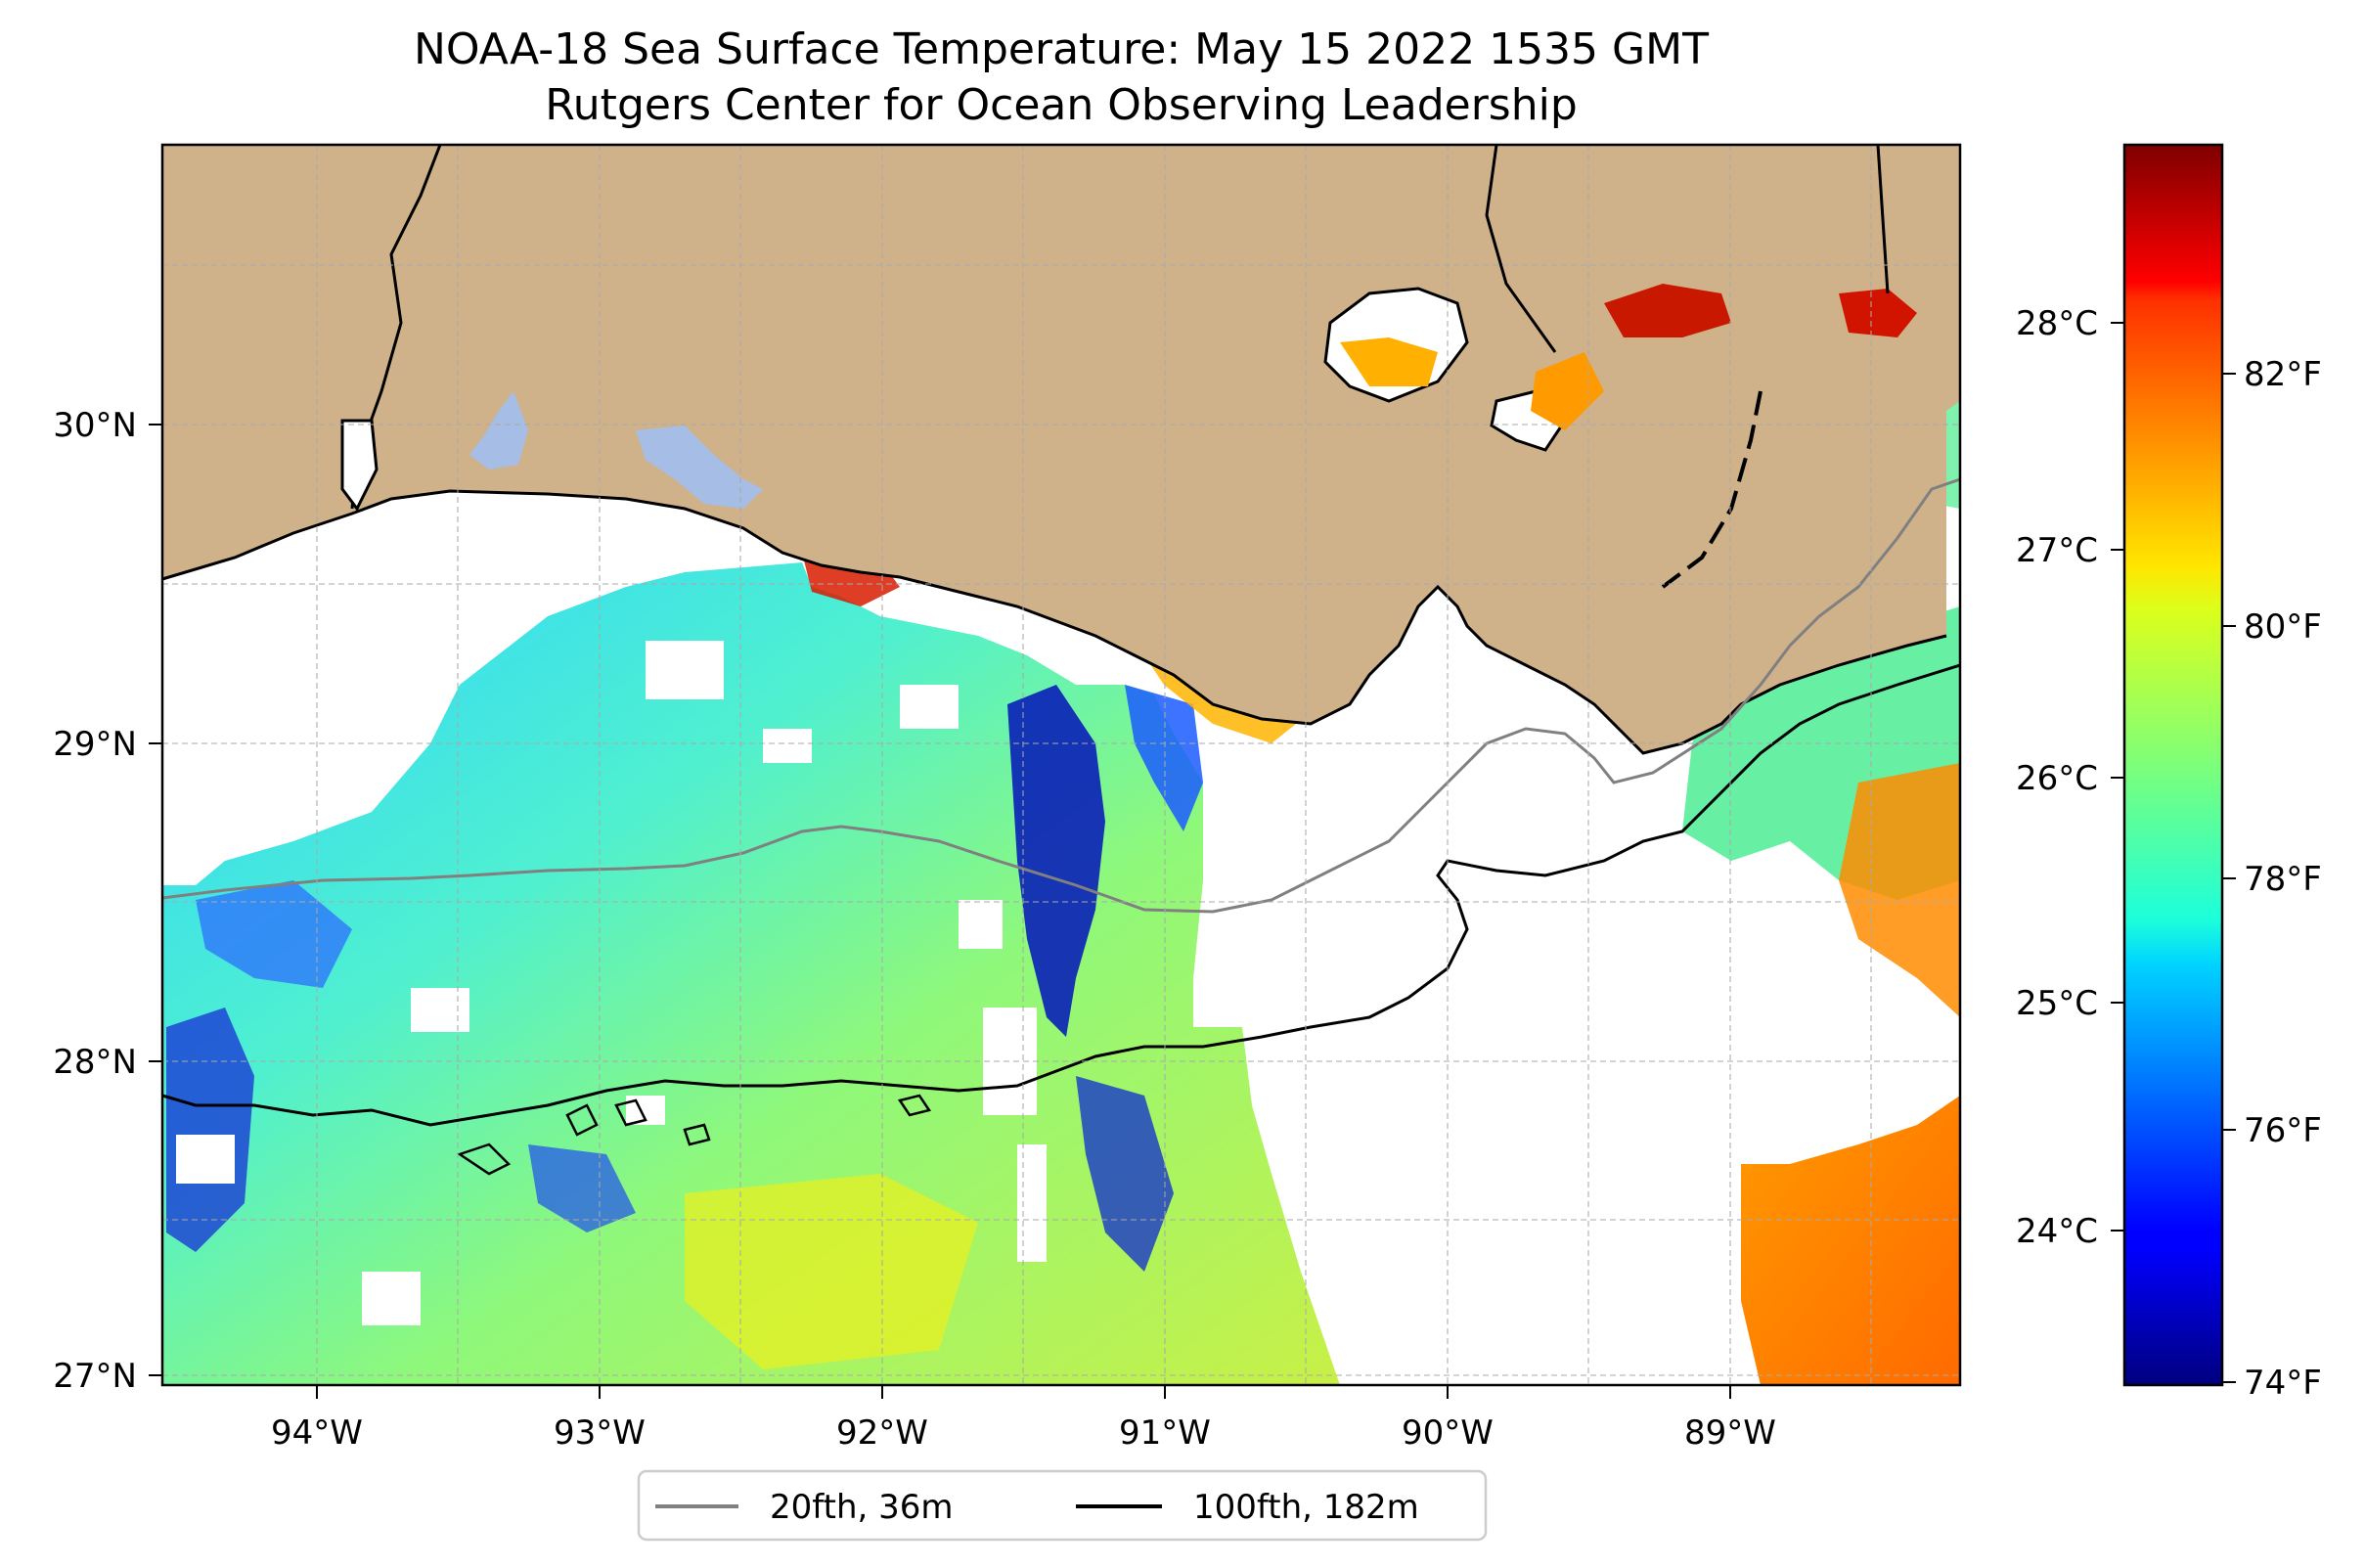  What do you see at coordinates (2283, 627) in the screenshot?
I see `fahrenheit-tick-label: 80°F` at bounding box center [2283, 627].